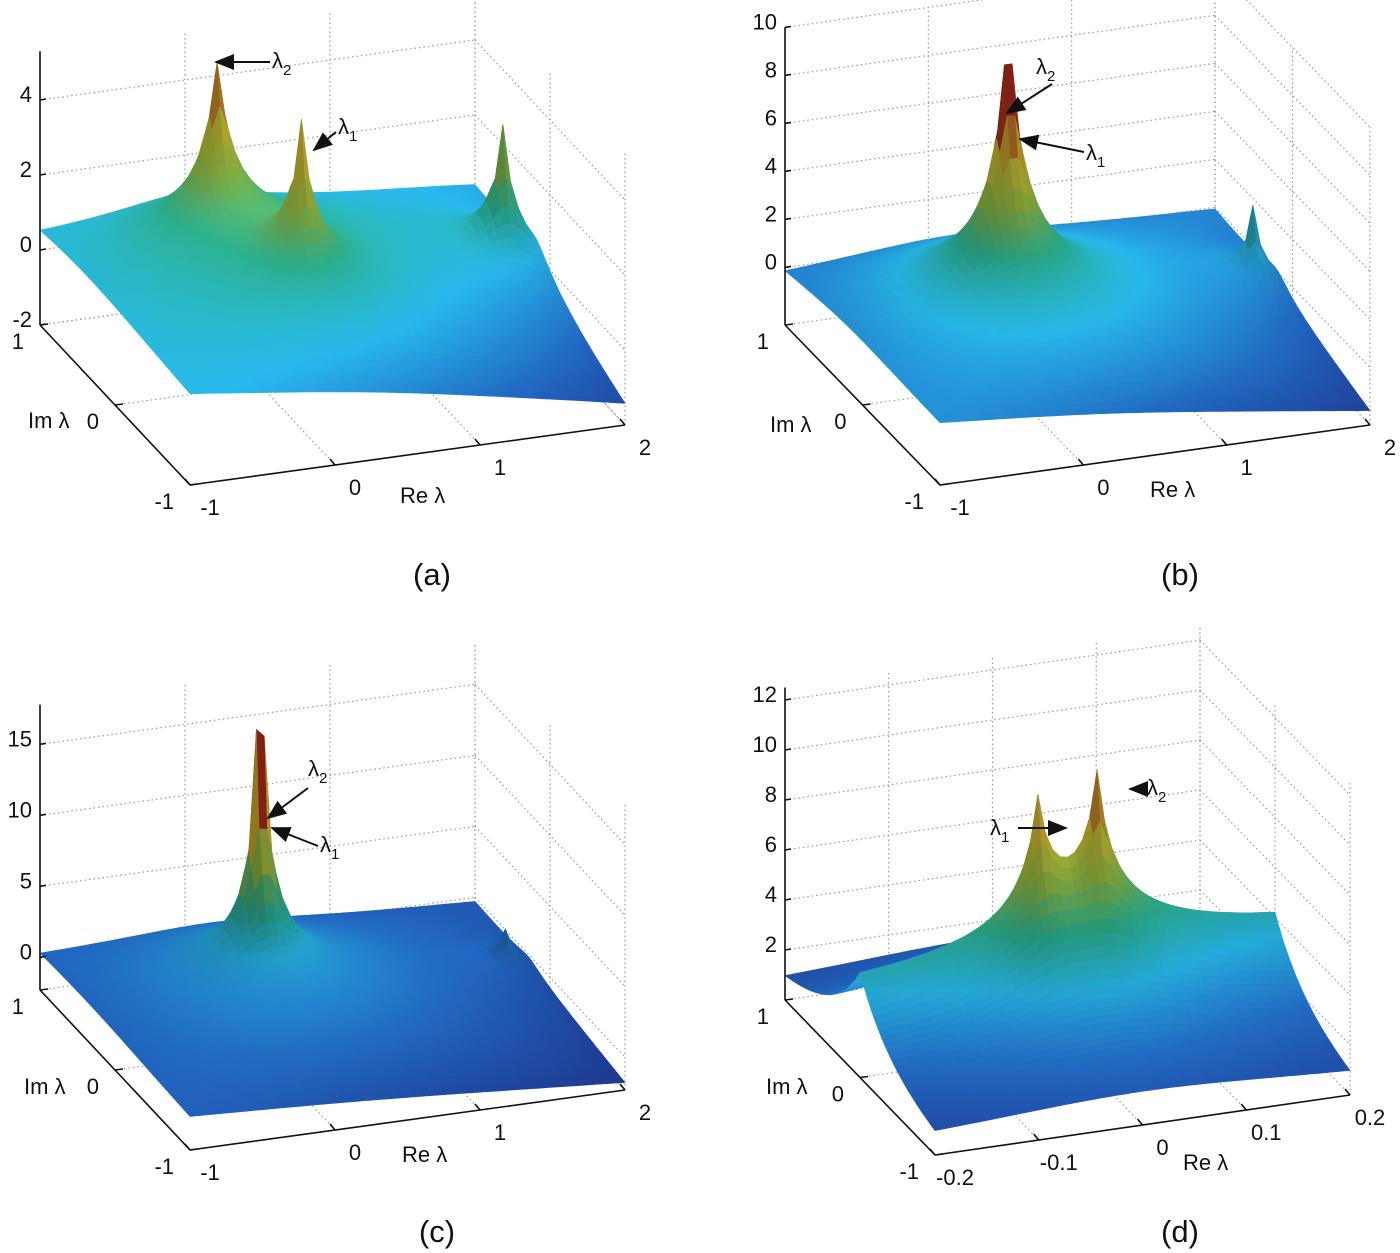 Image resolution: width=1400 pixels, height=1253 pixels. What do you see at coordinates (324, 141) in the screenshot?
I see `annotation-arrow` at bounding box center [324, 141].